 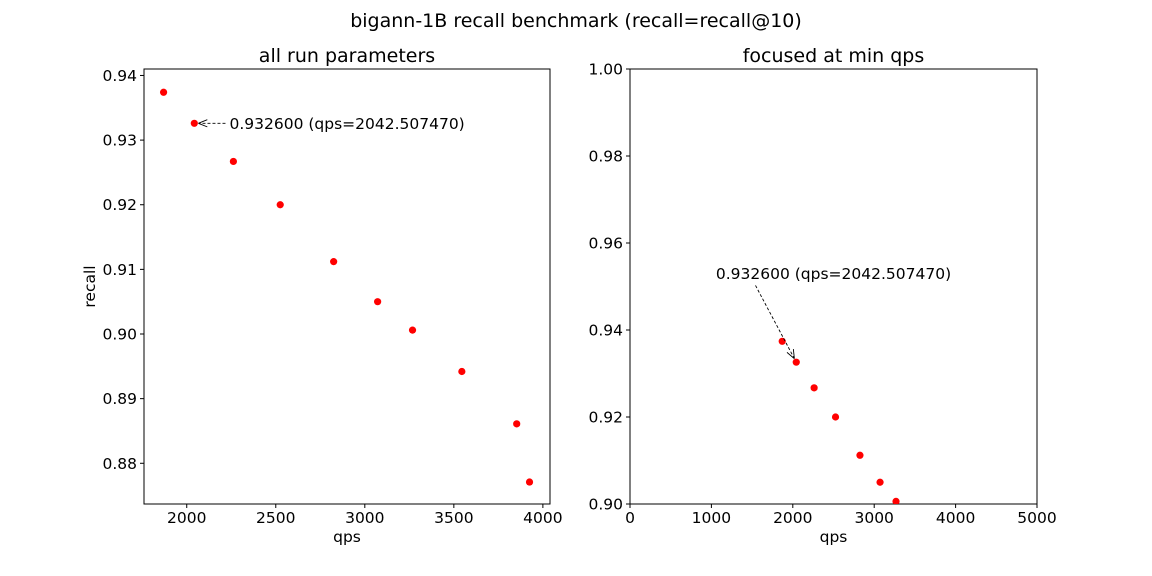 I want to click on y-tick-label: 0.98, so click(x=605, y=157).